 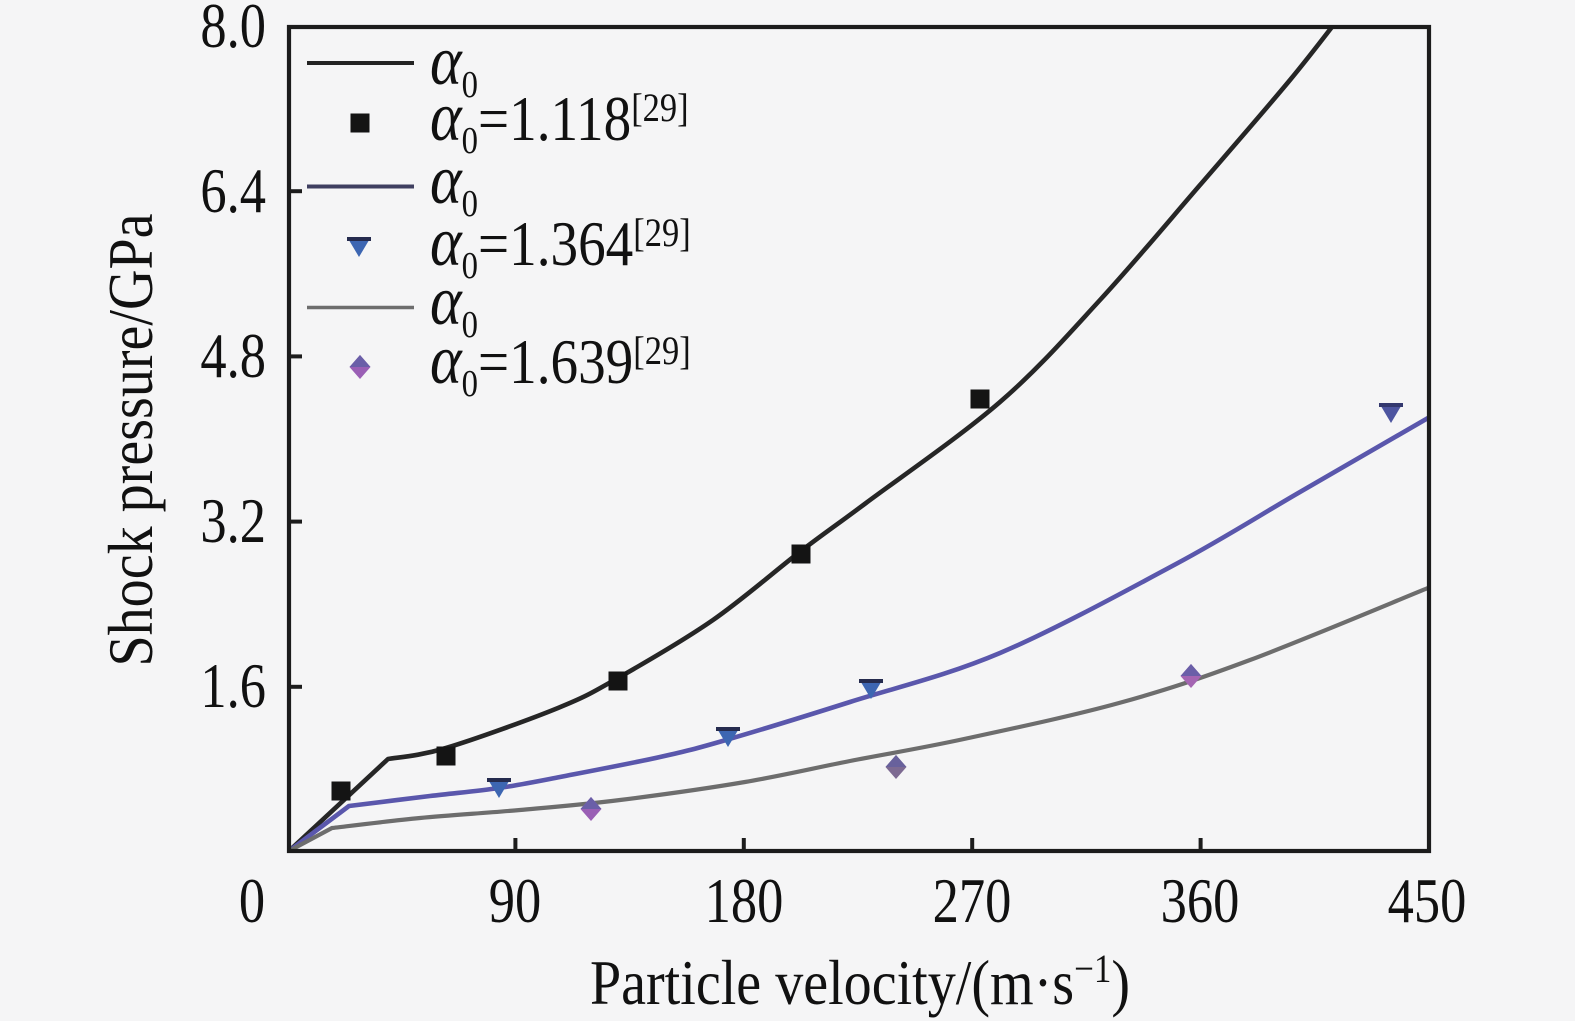 I want to click on svg-text: Shock pressure/GPa, so click(x=131, y=439).